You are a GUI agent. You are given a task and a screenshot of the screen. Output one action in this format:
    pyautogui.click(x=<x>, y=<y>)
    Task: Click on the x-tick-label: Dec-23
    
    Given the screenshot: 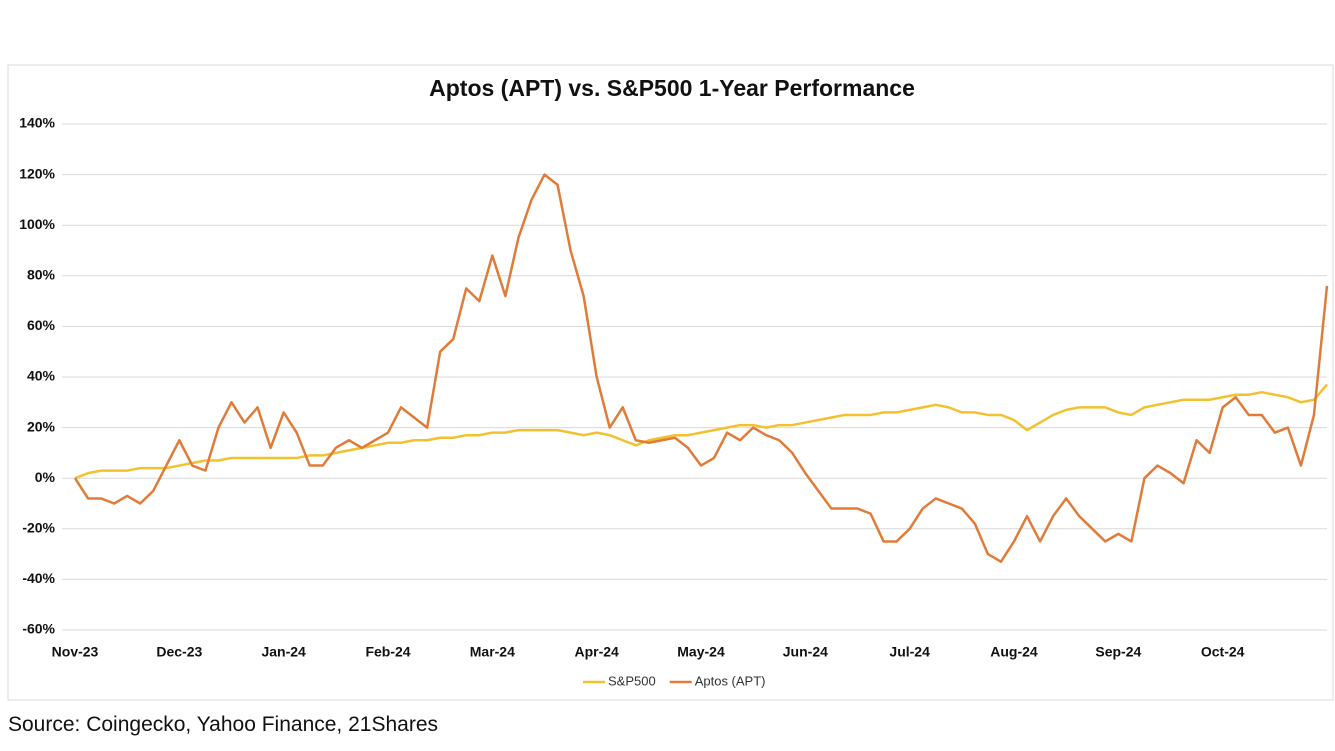 What is the action you would take?
    pyautogui.click(x=179, y=652)
    